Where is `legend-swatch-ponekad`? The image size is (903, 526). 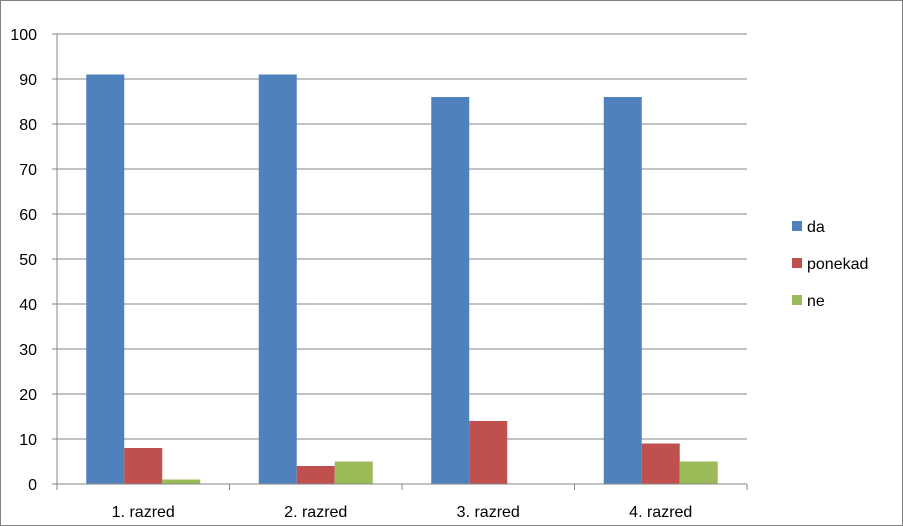 legend-swatch-ponekad is located at coordinates (797, 263).